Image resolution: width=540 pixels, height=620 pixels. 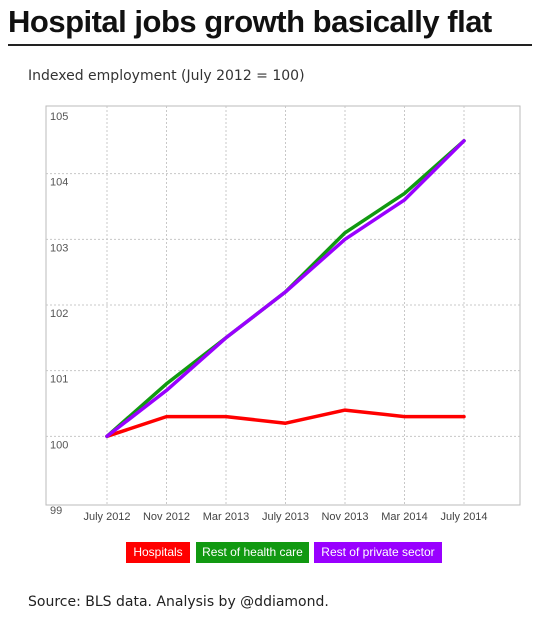 What do you see at coordinates (270, 45) in the screenshot?
I see `title-divider` at bounding box center [270, 45].